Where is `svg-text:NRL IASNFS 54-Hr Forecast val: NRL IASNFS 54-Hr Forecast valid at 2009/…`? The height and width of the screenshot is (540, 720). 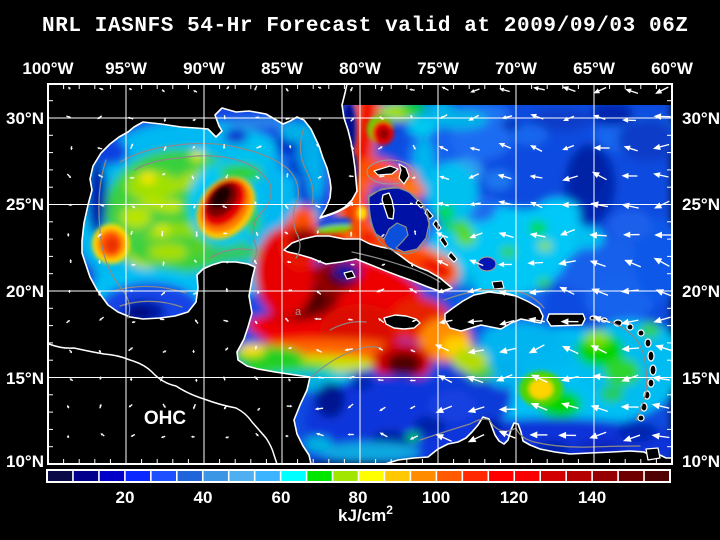
svg-text:NRL IASNFS 54-Hr Forecast val: NRL IASNFS 54-Hr Forecast valid at 2009/… is located at coordinates (365, 26).